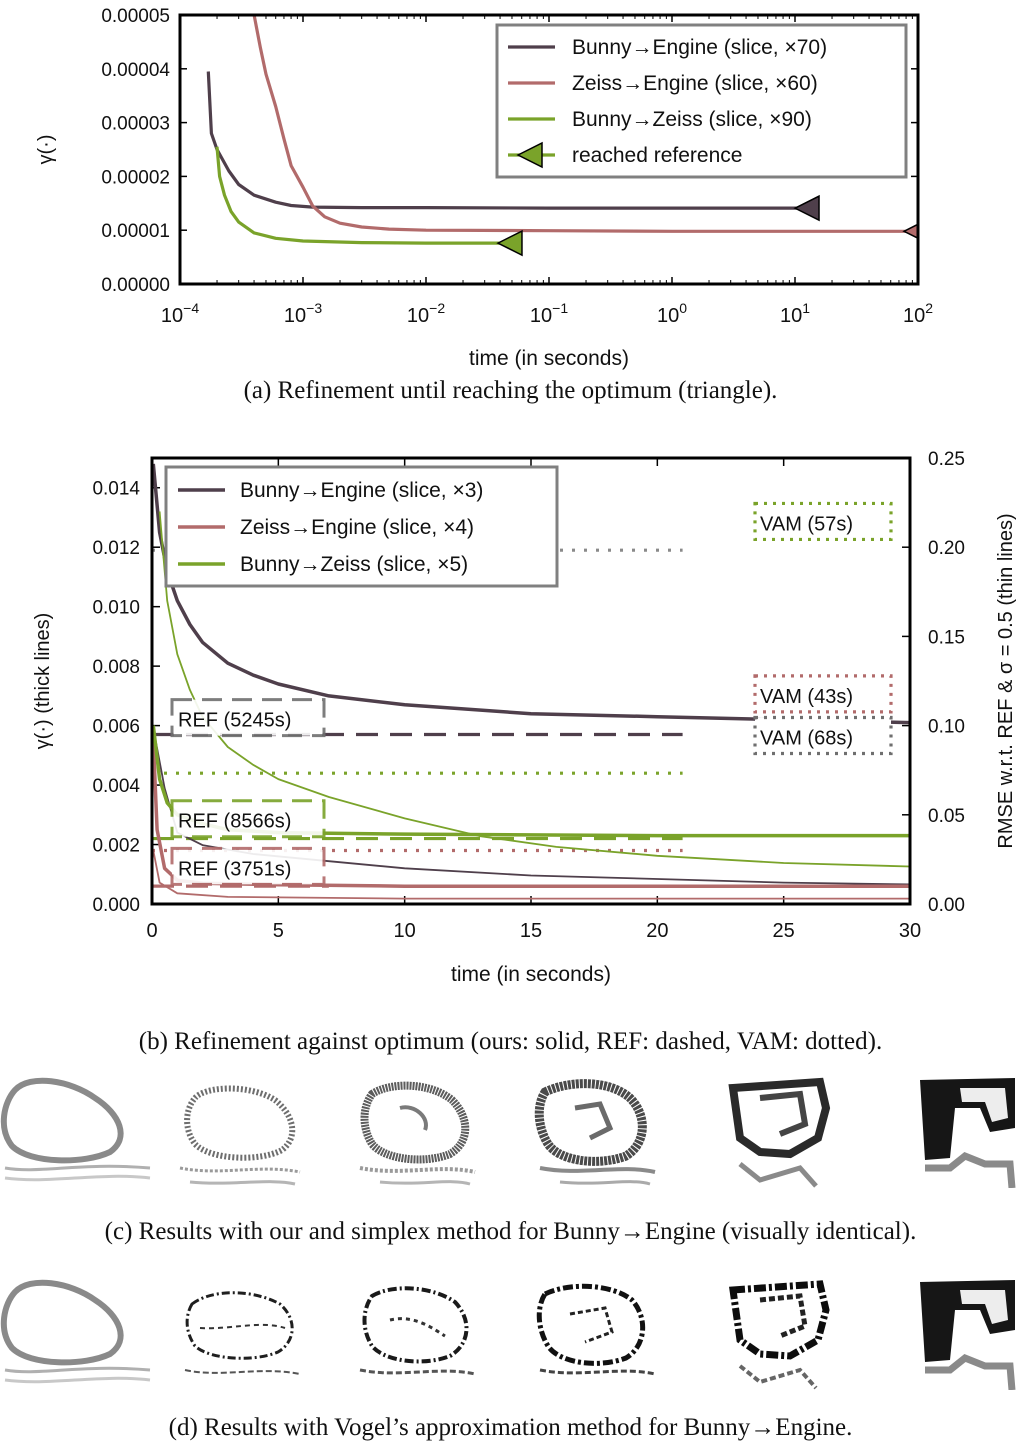  What do you see at coordinates (116, 667) in the screenshot?
I see `y-tick-label: 0.008` at bounding box center [116, 667].